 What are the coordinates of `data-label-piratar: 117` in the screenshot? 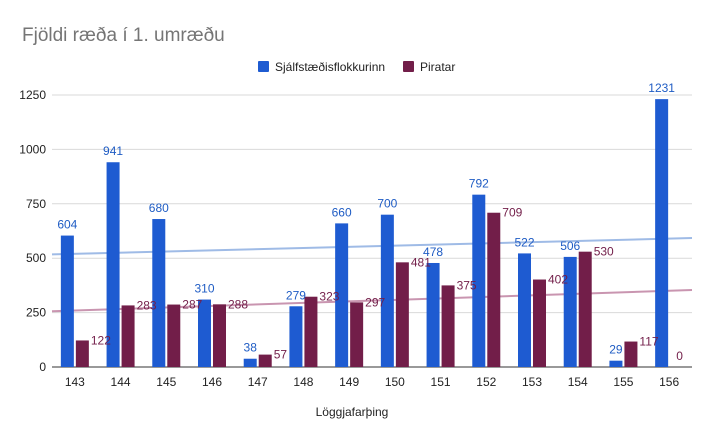 It's located at (648, 342).